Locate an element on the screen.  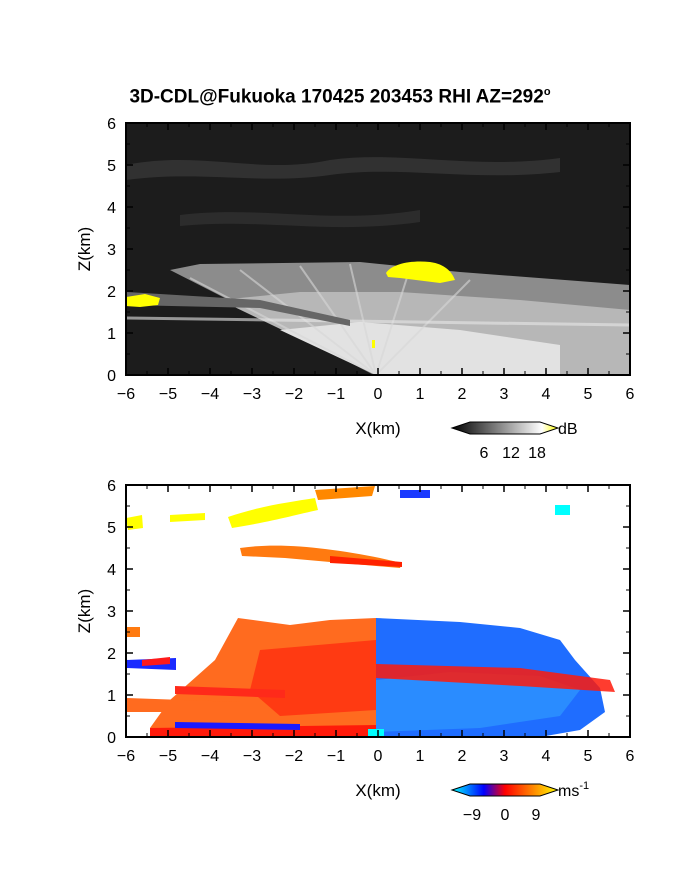
upper-cloud-layer is located at coordinates (343, 168).